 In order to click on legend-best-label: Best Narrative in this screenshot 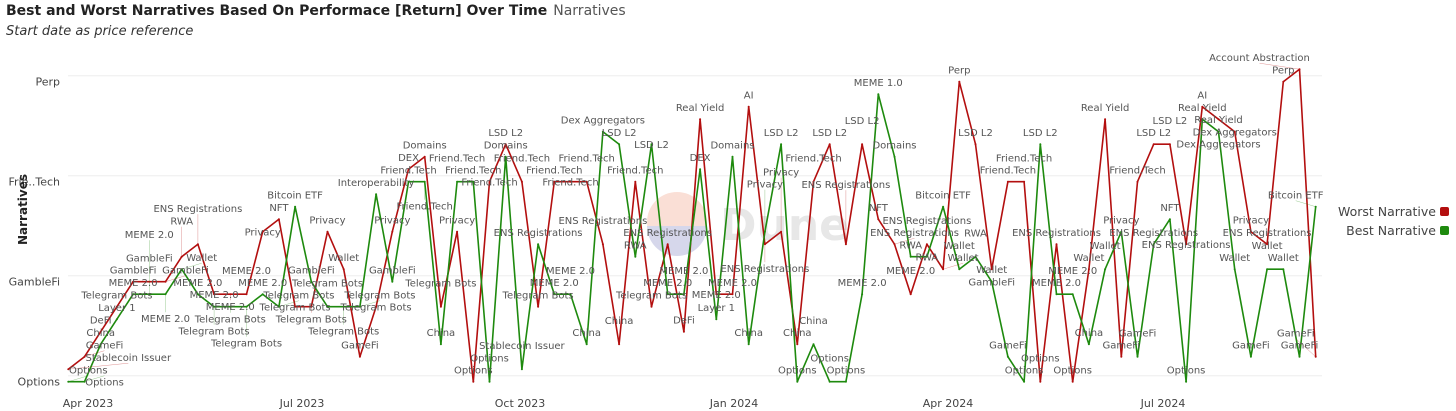, I will do `click(1391, 230)`.